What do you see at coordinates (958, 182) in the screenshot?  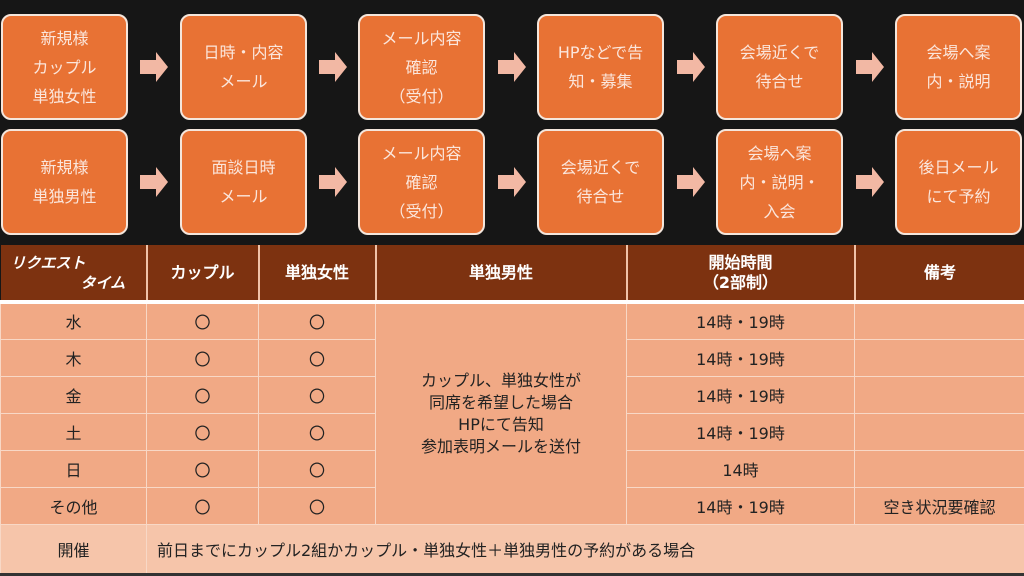 I see `flow-step: 後日メール にて予約` at bounding box center [958, 182].